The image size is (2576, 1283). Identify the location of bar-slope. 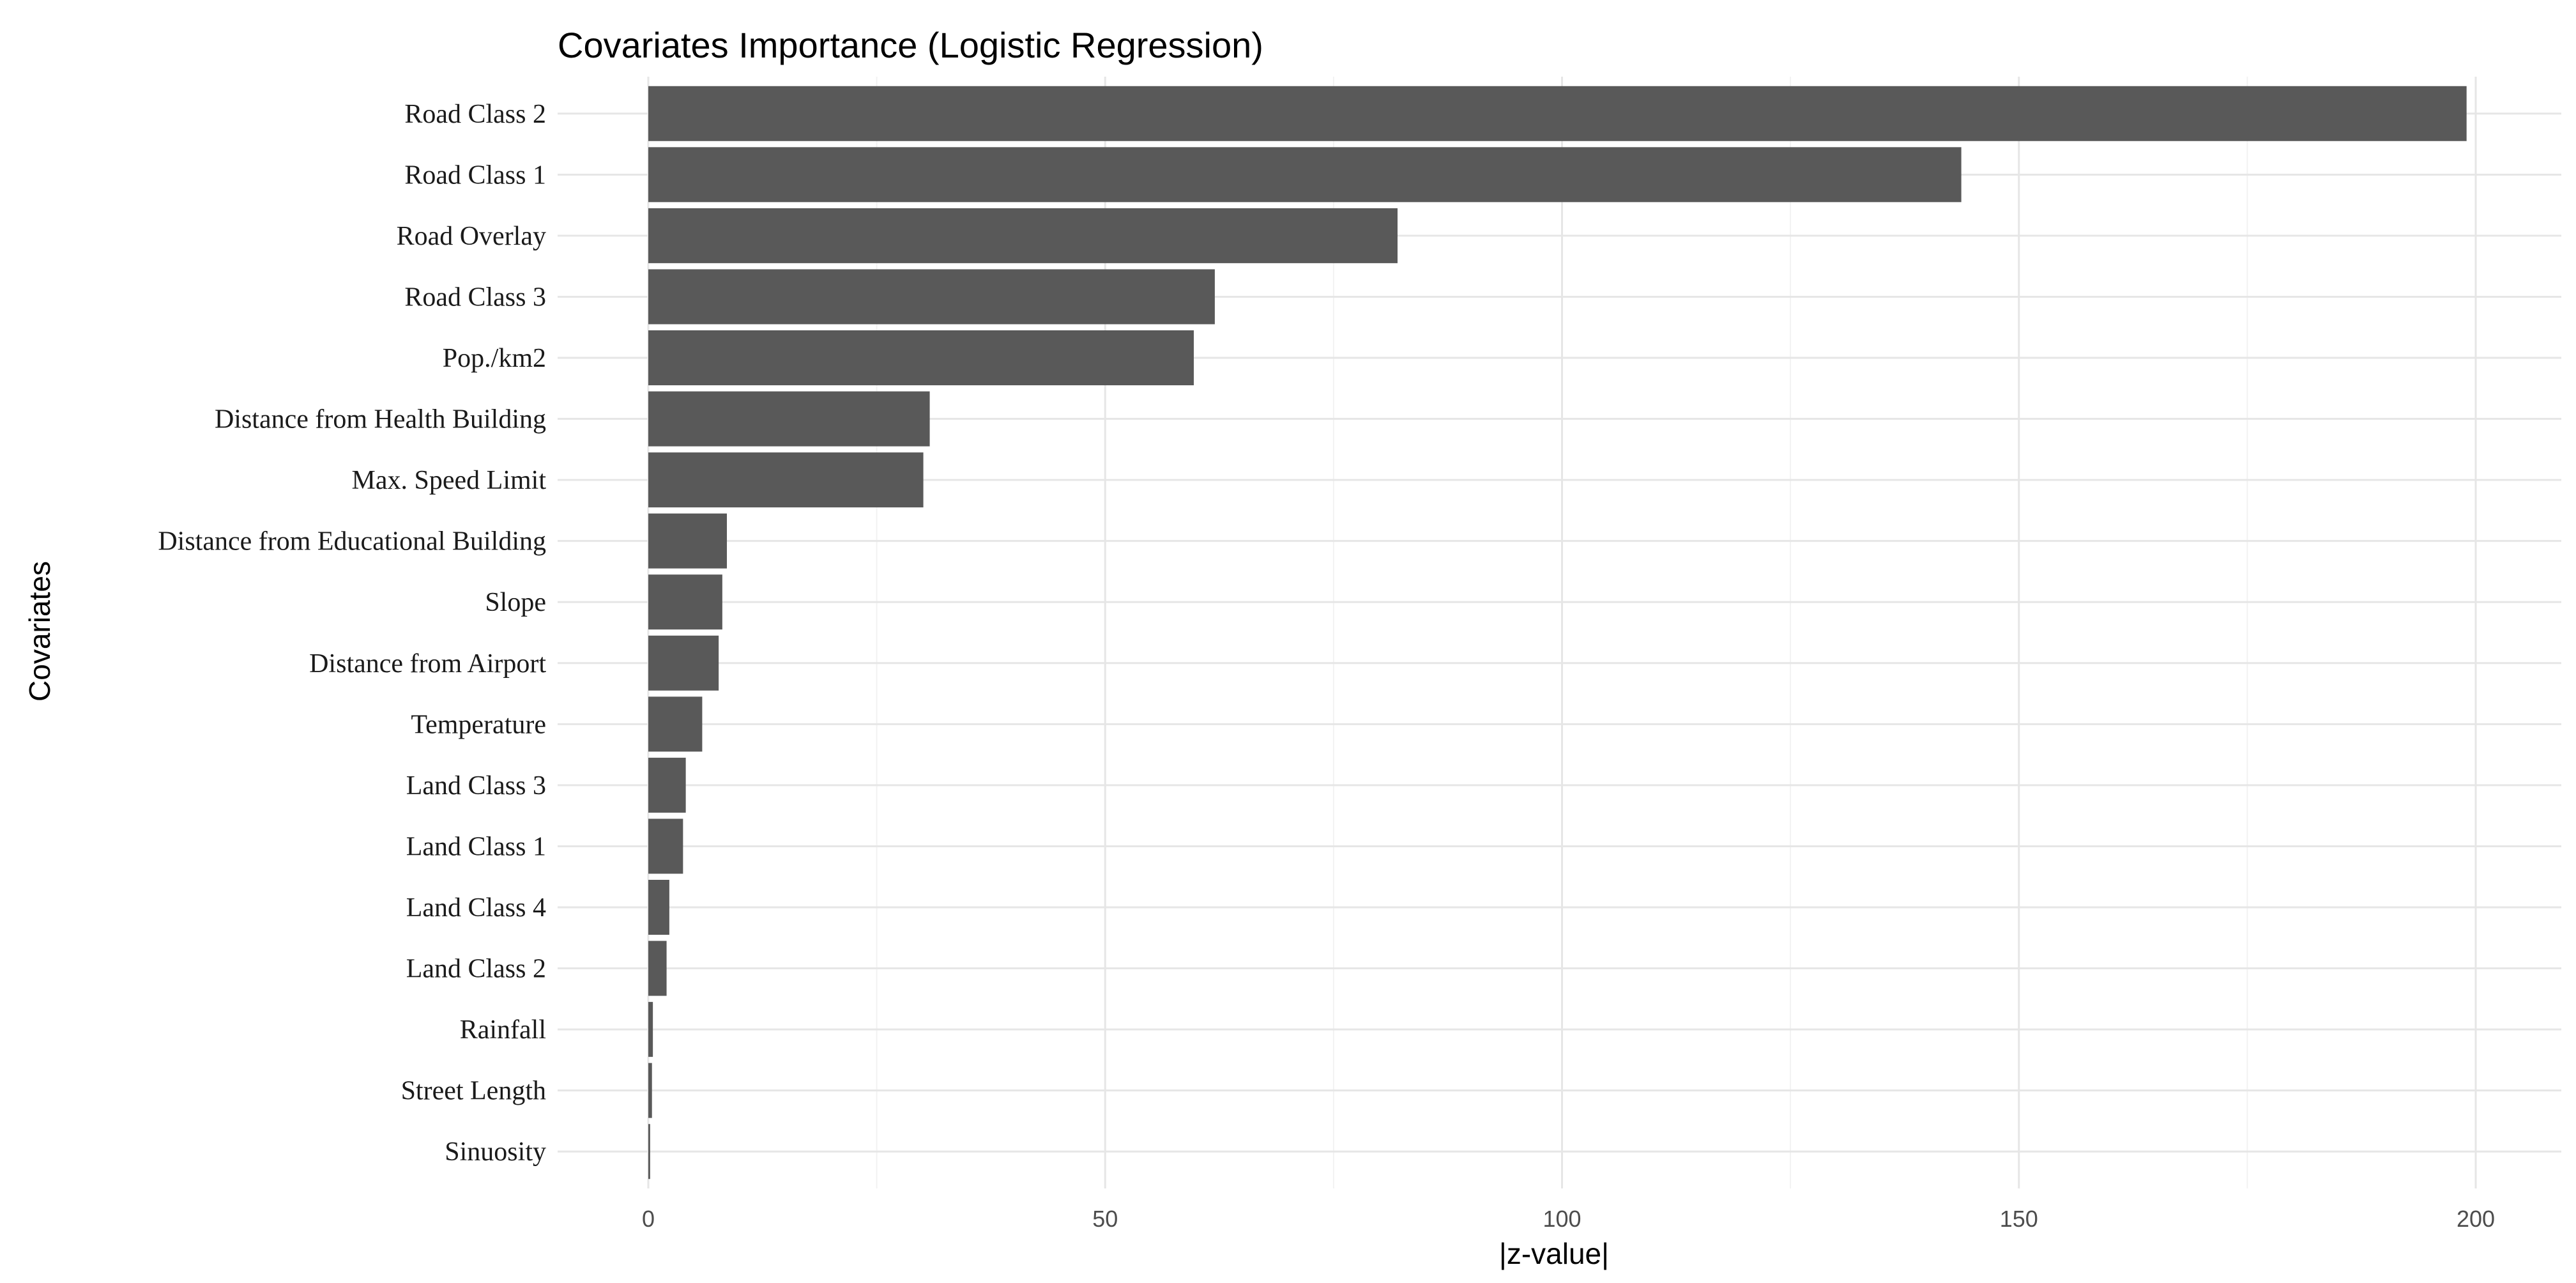
(685, 602).